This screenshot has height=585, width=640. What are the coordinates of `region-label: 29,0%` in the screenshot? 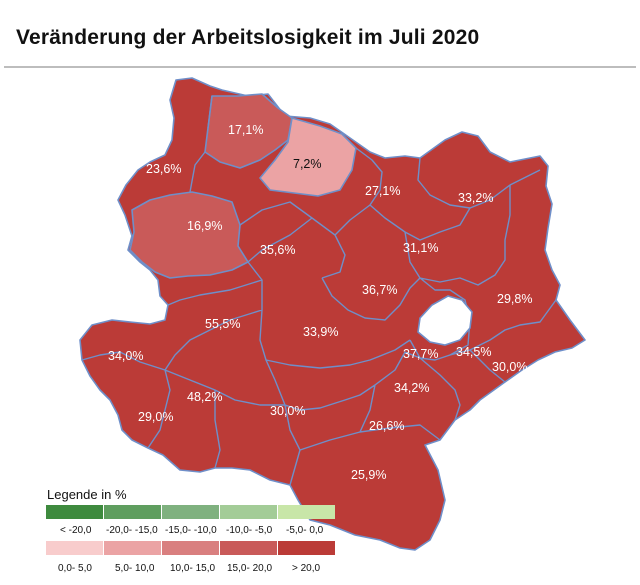 It's located at (155, 417).